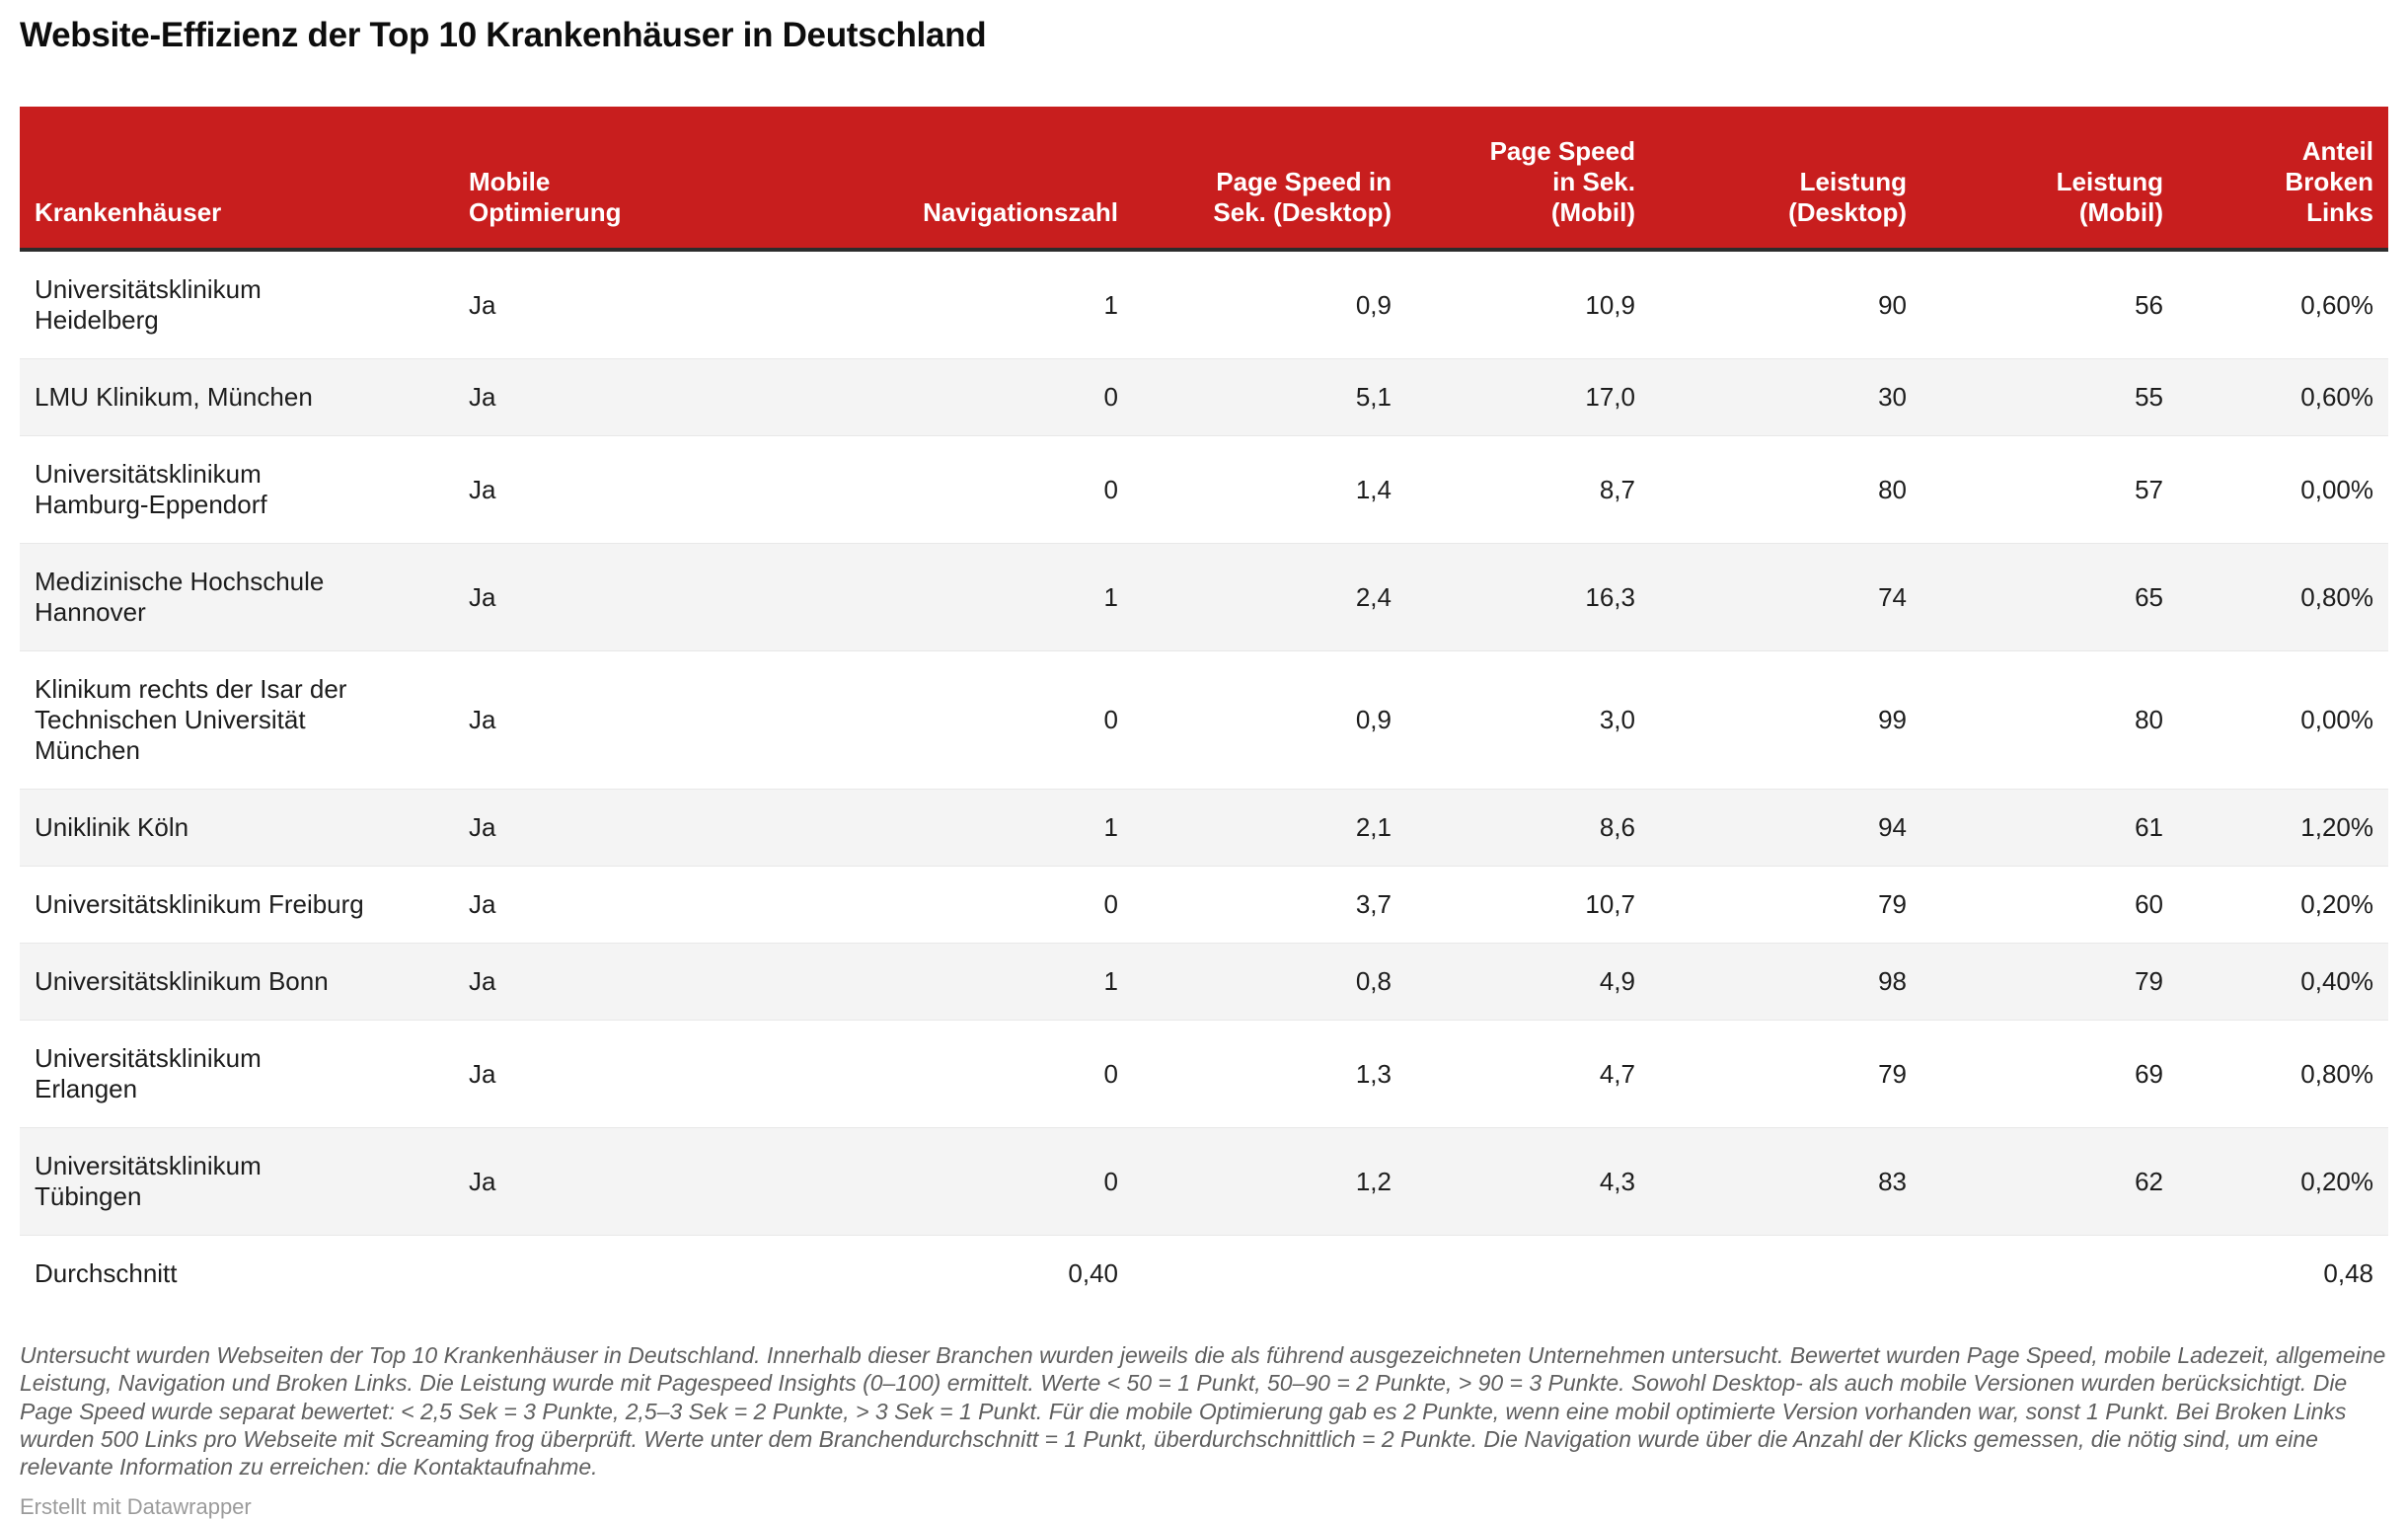  What do you see at coordinates (2348, 1273) in the screenshot?
I see `value-cell: 0,48` at bounding box center [2348, 1273].